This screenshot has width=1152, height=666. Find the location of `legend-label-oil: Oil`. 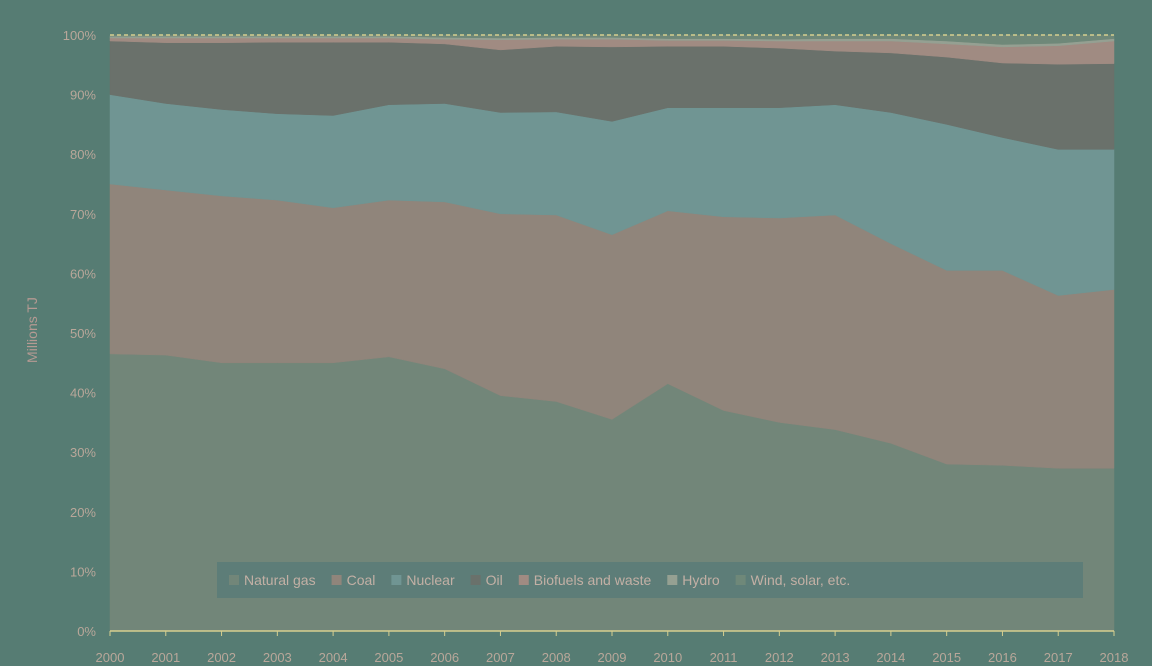

legend-label-oil: Oil is located at coordinates (494, 580).